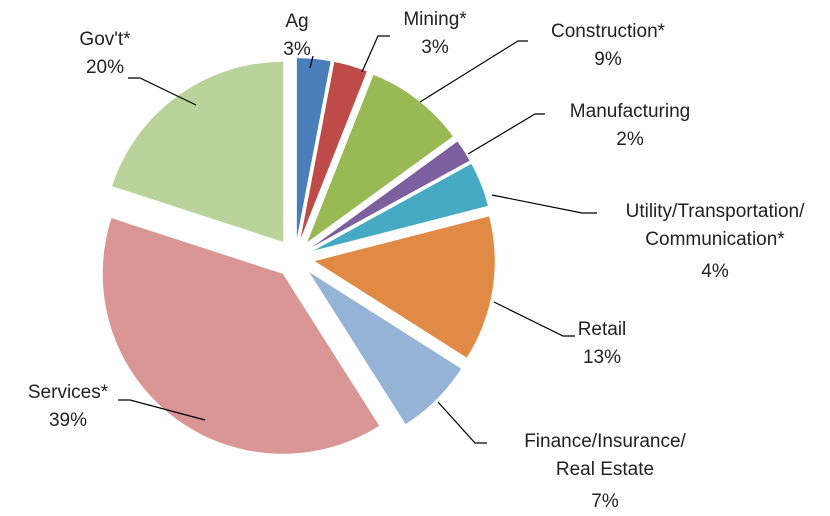 The width and height of the screenshot is (830, 516). What do you see at coordinates (605, 501) in the screenshot?
I see `slice-value-label: 7%` at bounding box center [605, 501].